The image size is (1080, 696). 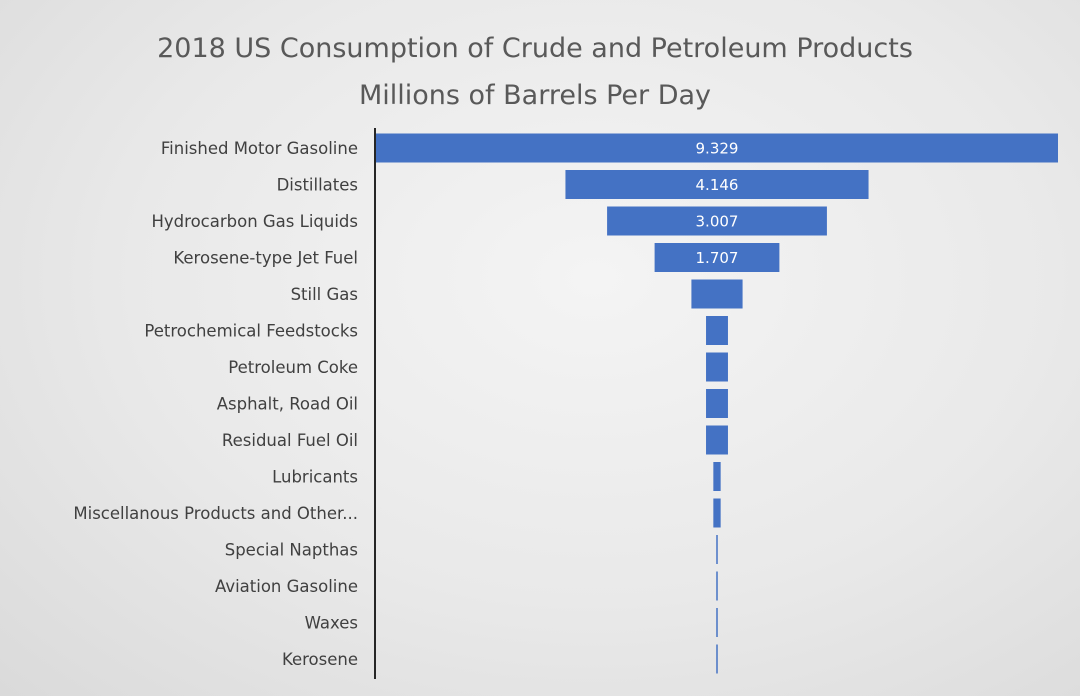 I want to click on bar-kerosene-type-jet-fuel, so click(x=717, y=257).